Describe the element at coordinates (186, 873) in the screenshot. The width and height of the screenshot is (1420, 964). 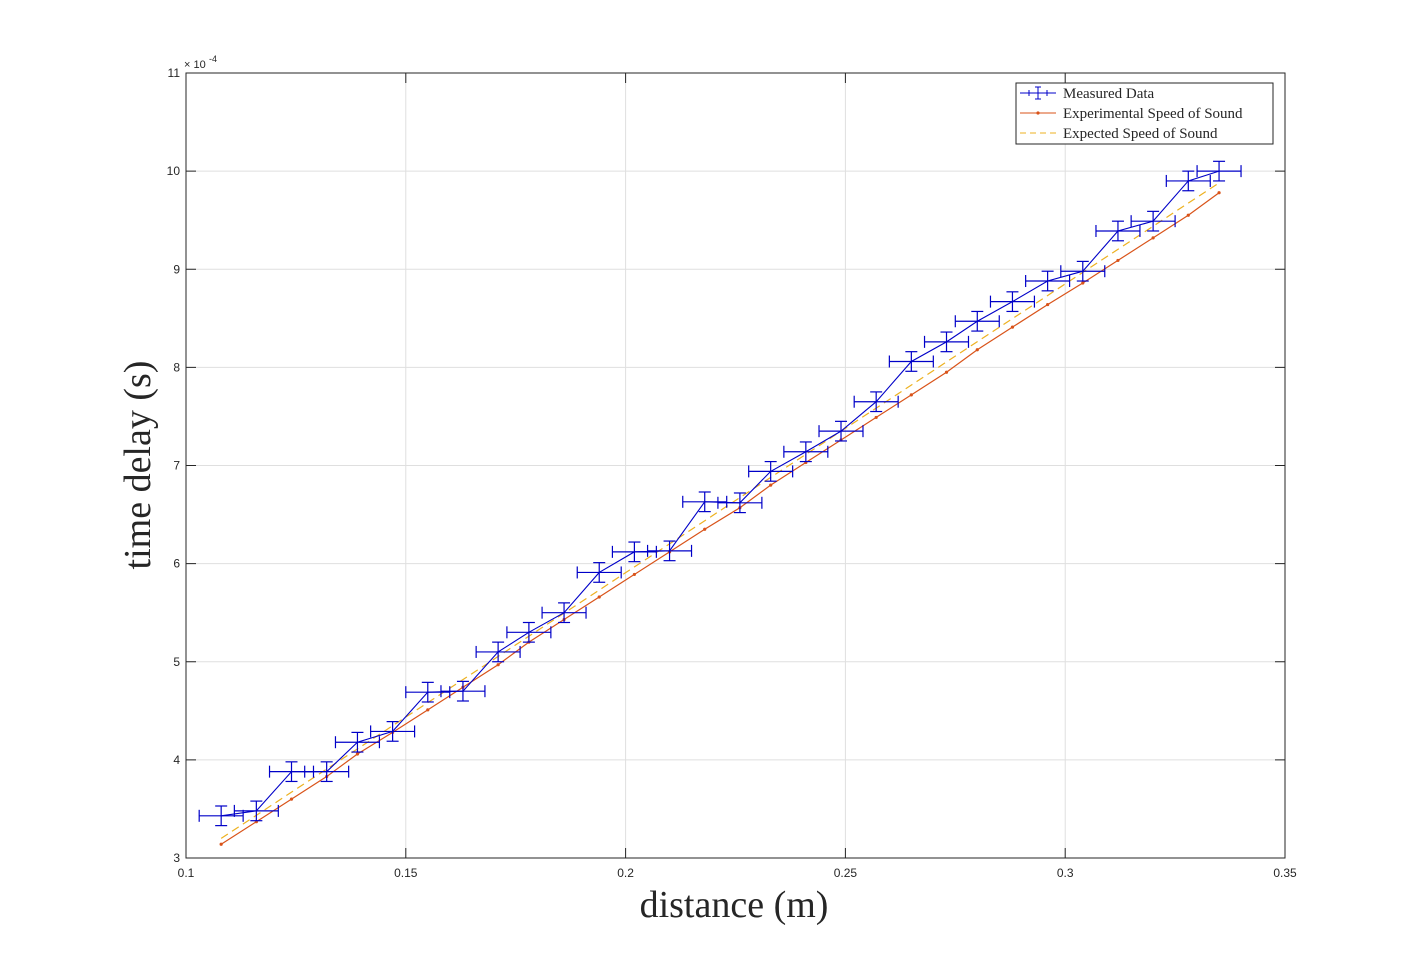
I see `x-tick-label: 0.1` at that location.